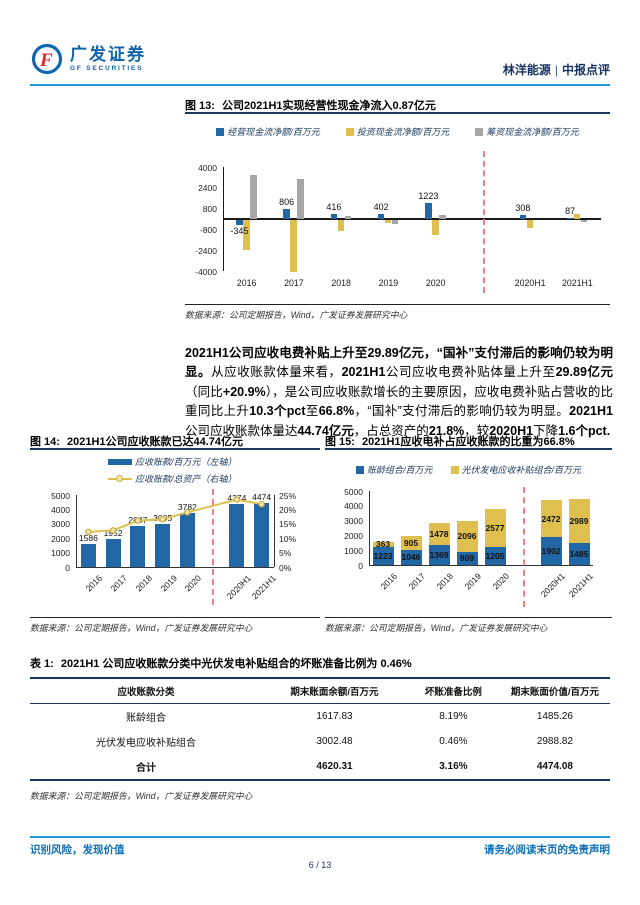 The width and height of the screenshot is (640, 905). I want to click on figure-13-source: 数据来源：公司定期报告，Wind，广发证券发展研究中心, so click(296, 315).